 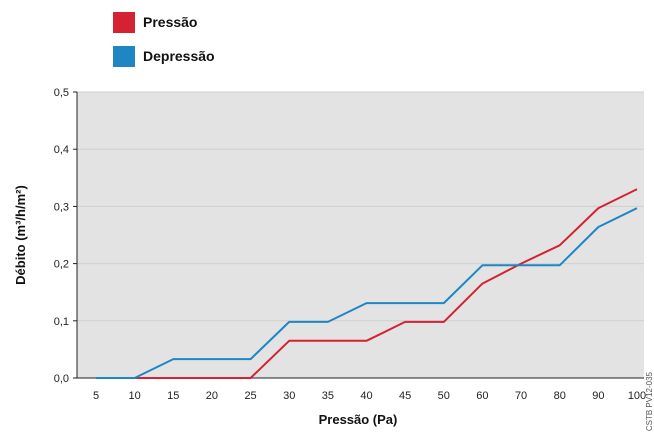 I want to click on x-axis-ticks: 5 10 15 20 25 30 35 40 45 50 60 70 80 90 100, so click(x=369, y=396).